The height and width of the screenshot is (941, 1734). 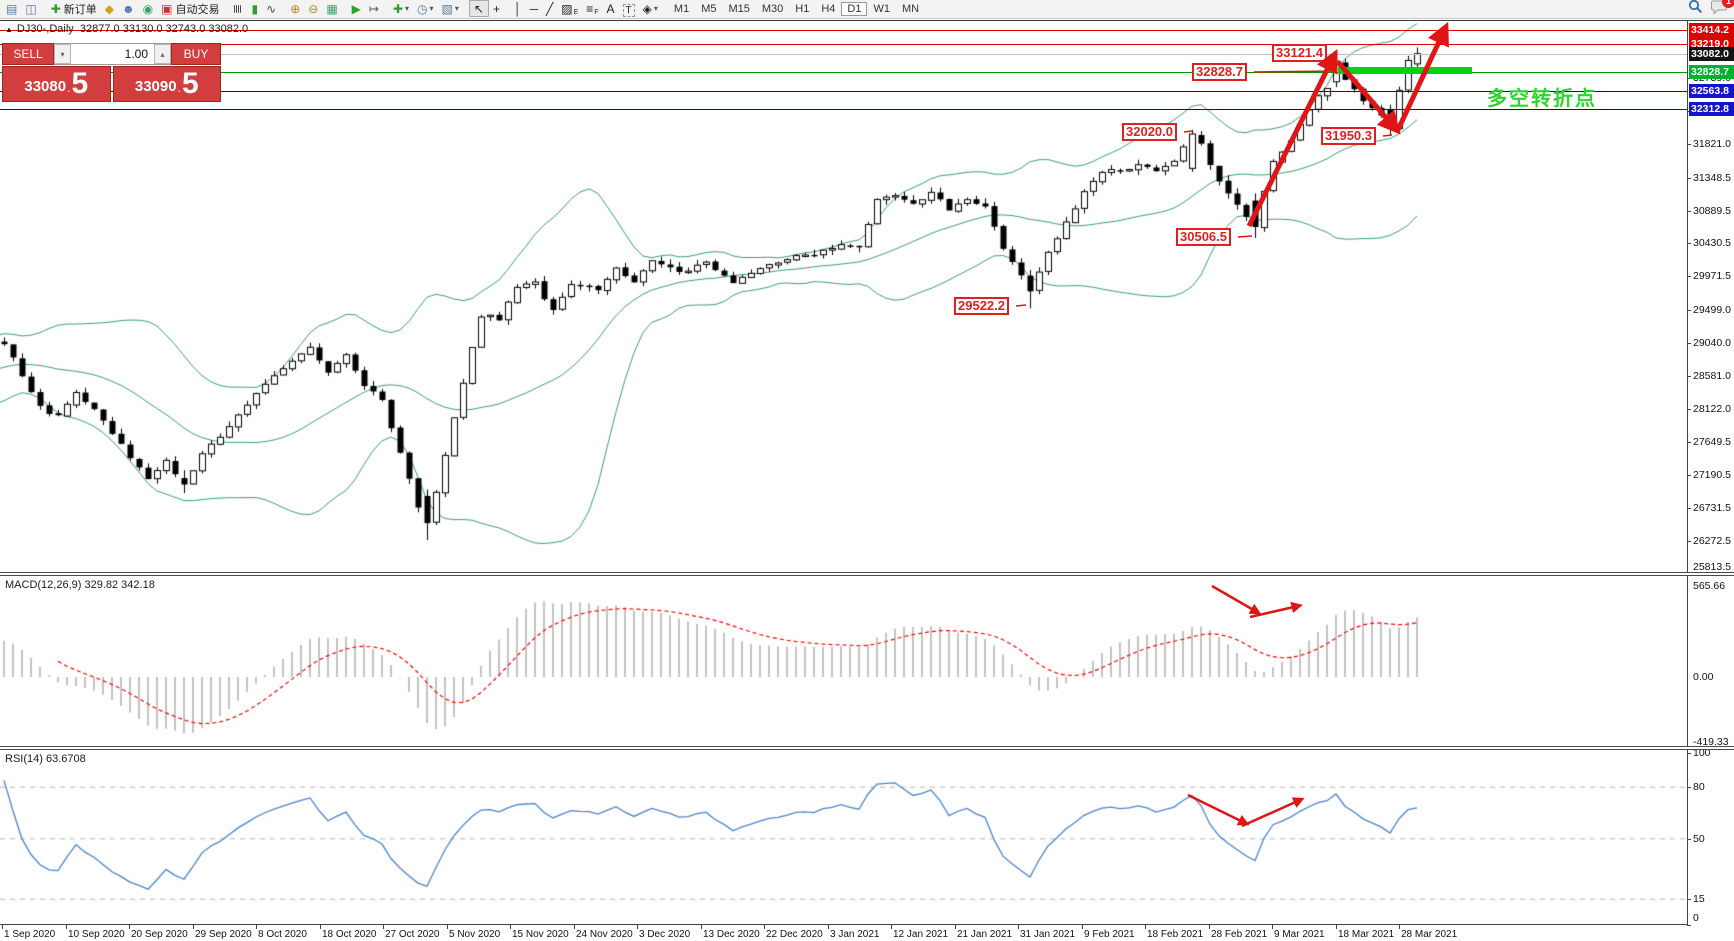 I want to click on timeframe-m5: M5, so click(x=709, y=9).